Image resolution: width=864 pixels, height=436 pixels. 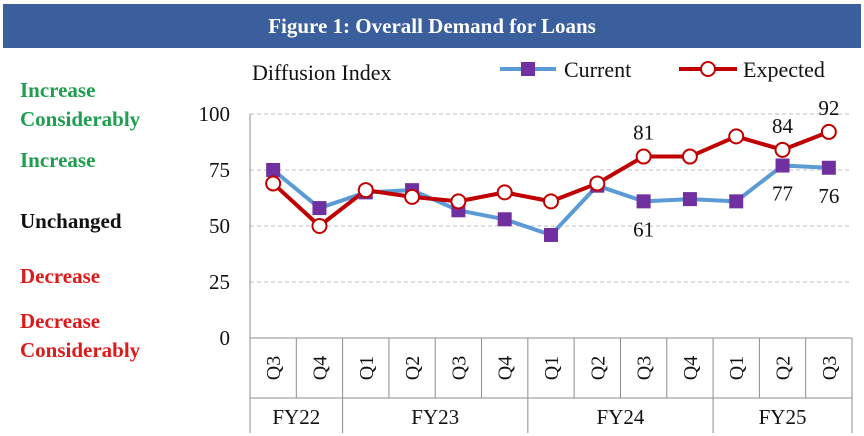 What do you see at coordinates (784, 69) in the screenshot?
I see `legend-label-expected: Expected` at bounding box center [784, 69].